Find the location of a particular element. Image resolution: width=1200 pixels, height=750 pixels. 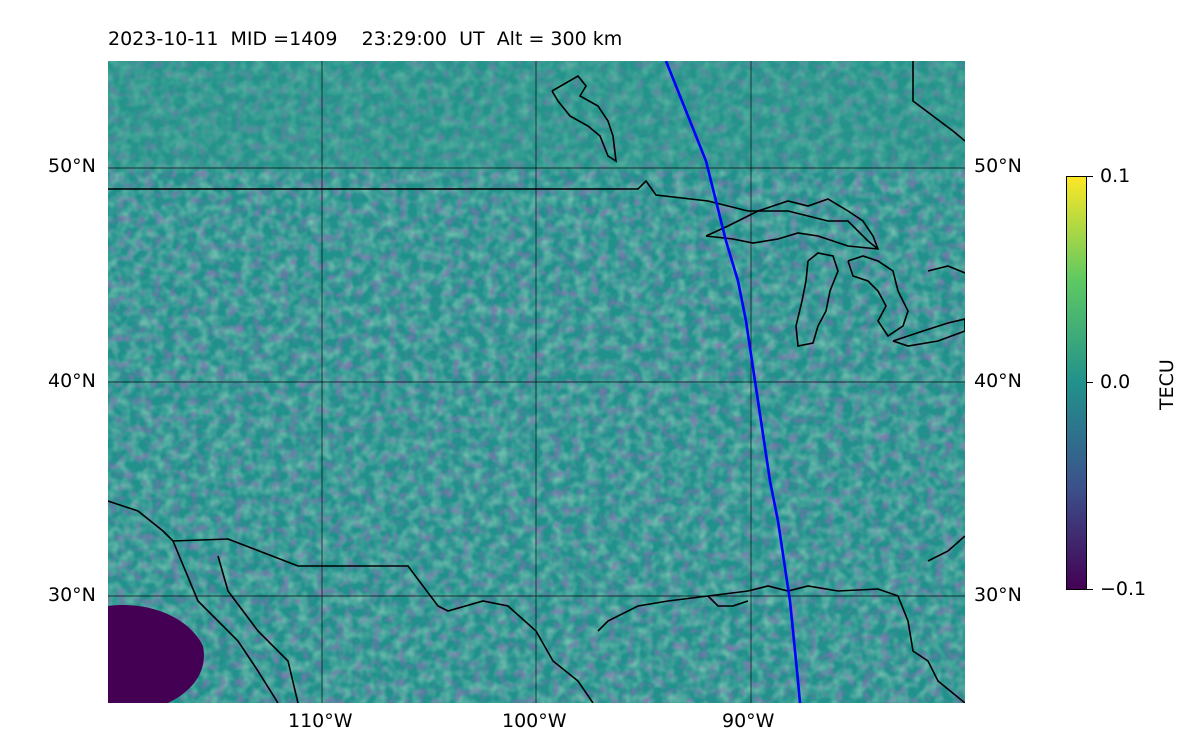

lake-ontario is located at coordinates (946, 269).